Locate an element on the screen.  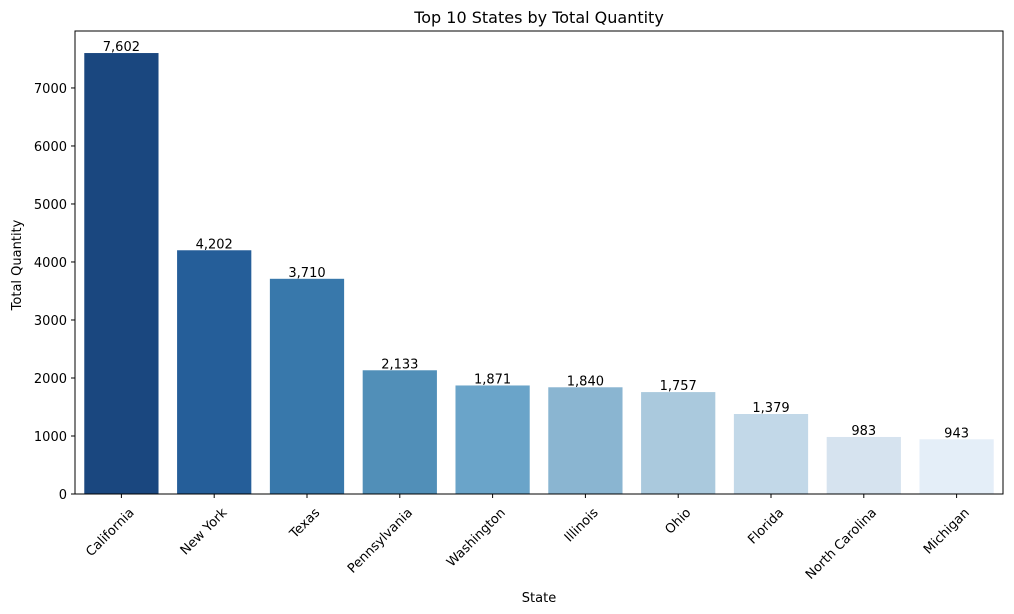
bar-washington is located at coordinates (492, 439).